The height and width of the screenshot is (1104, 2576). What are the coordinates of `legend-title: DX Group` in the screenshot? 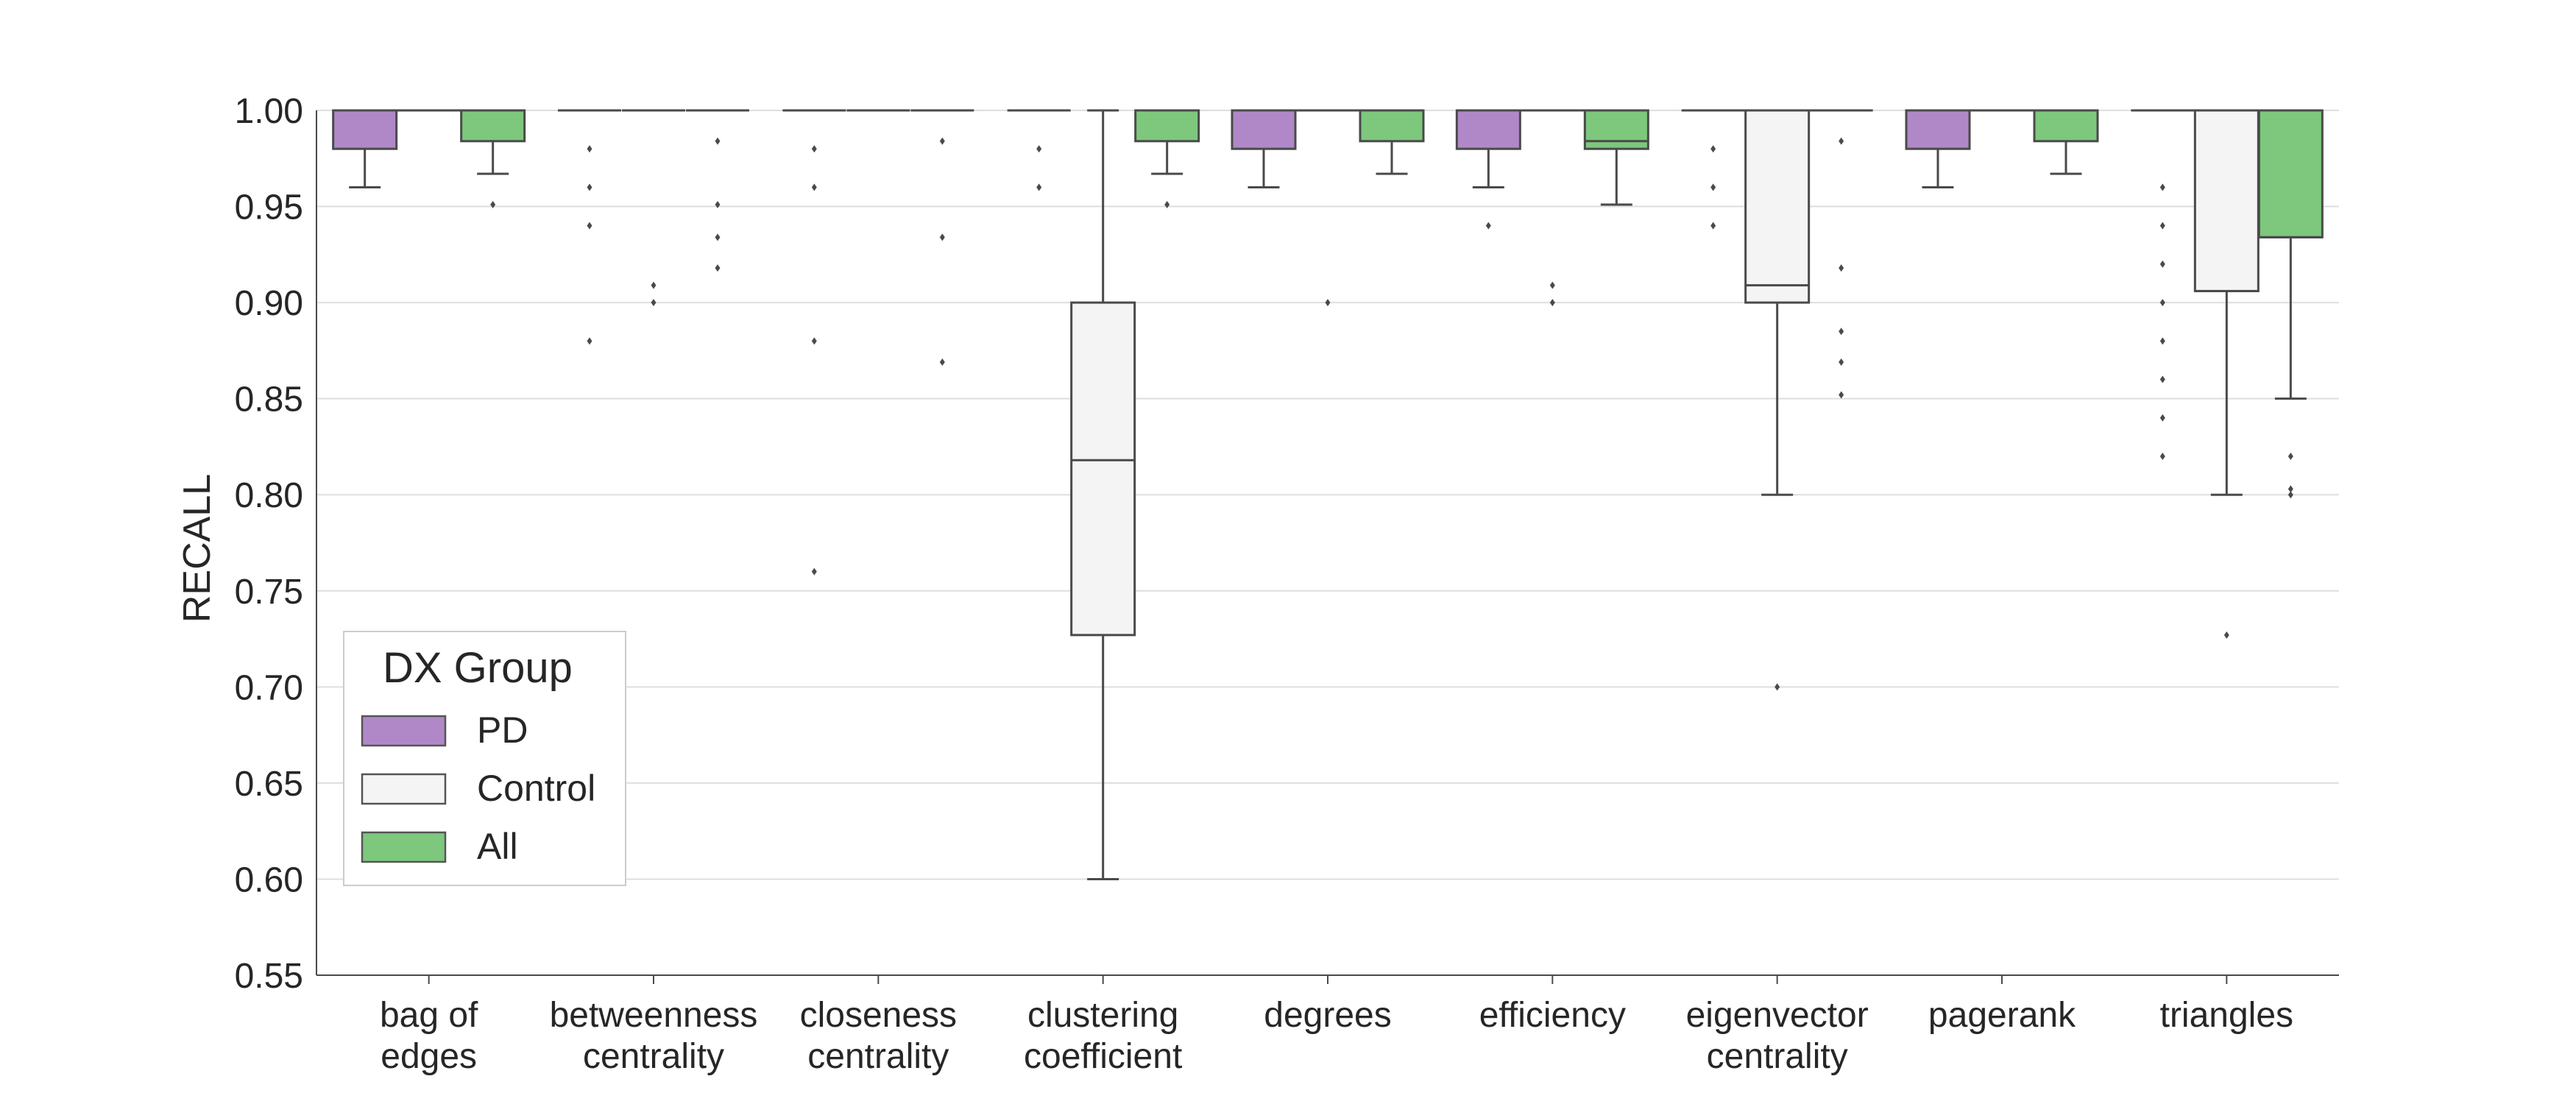 It's located at (478, 668).